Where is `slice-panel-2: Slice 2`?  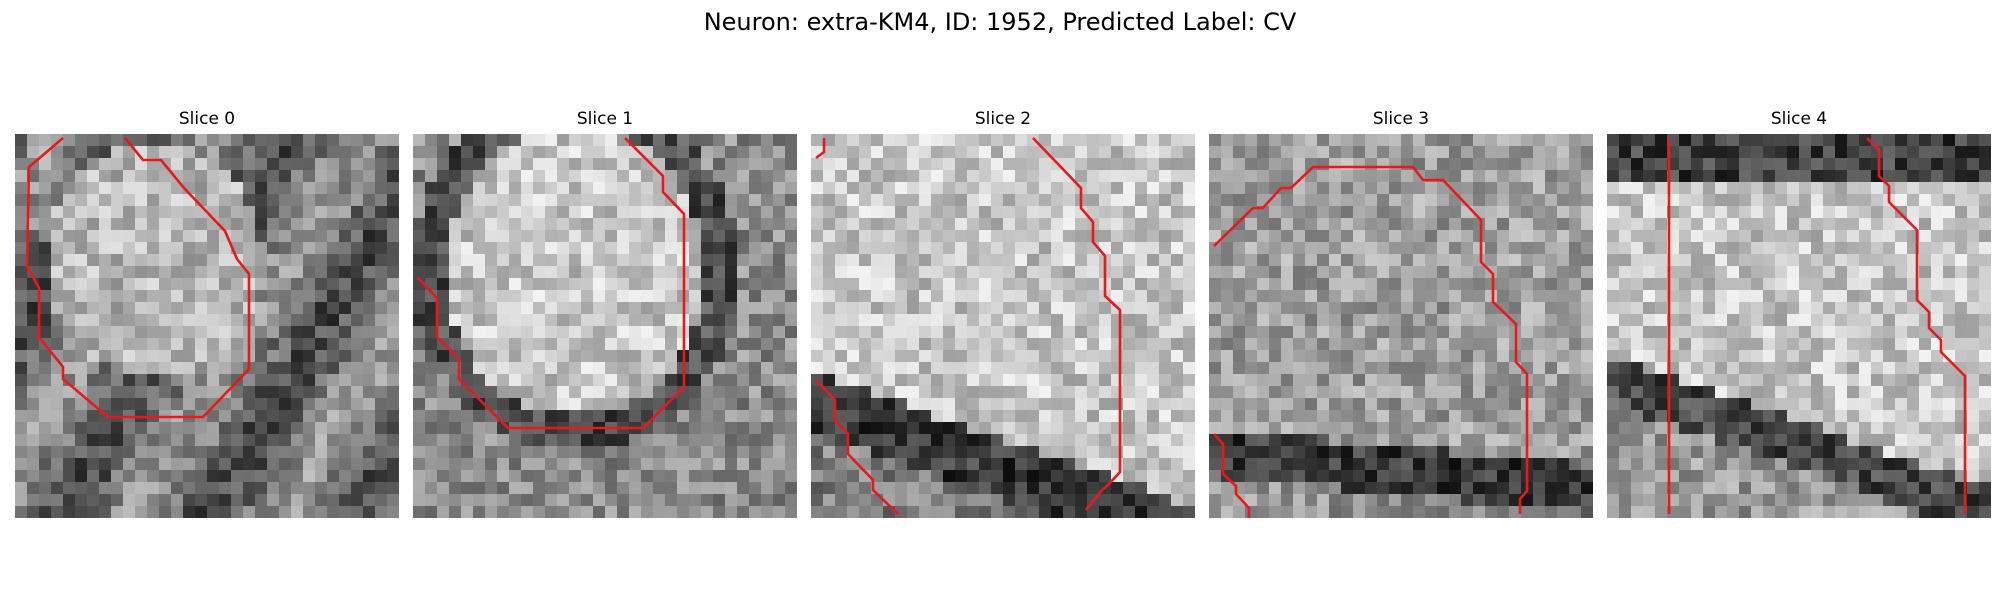
slice-panel-2: Slice 2 is located at coordinates (1003, 313).